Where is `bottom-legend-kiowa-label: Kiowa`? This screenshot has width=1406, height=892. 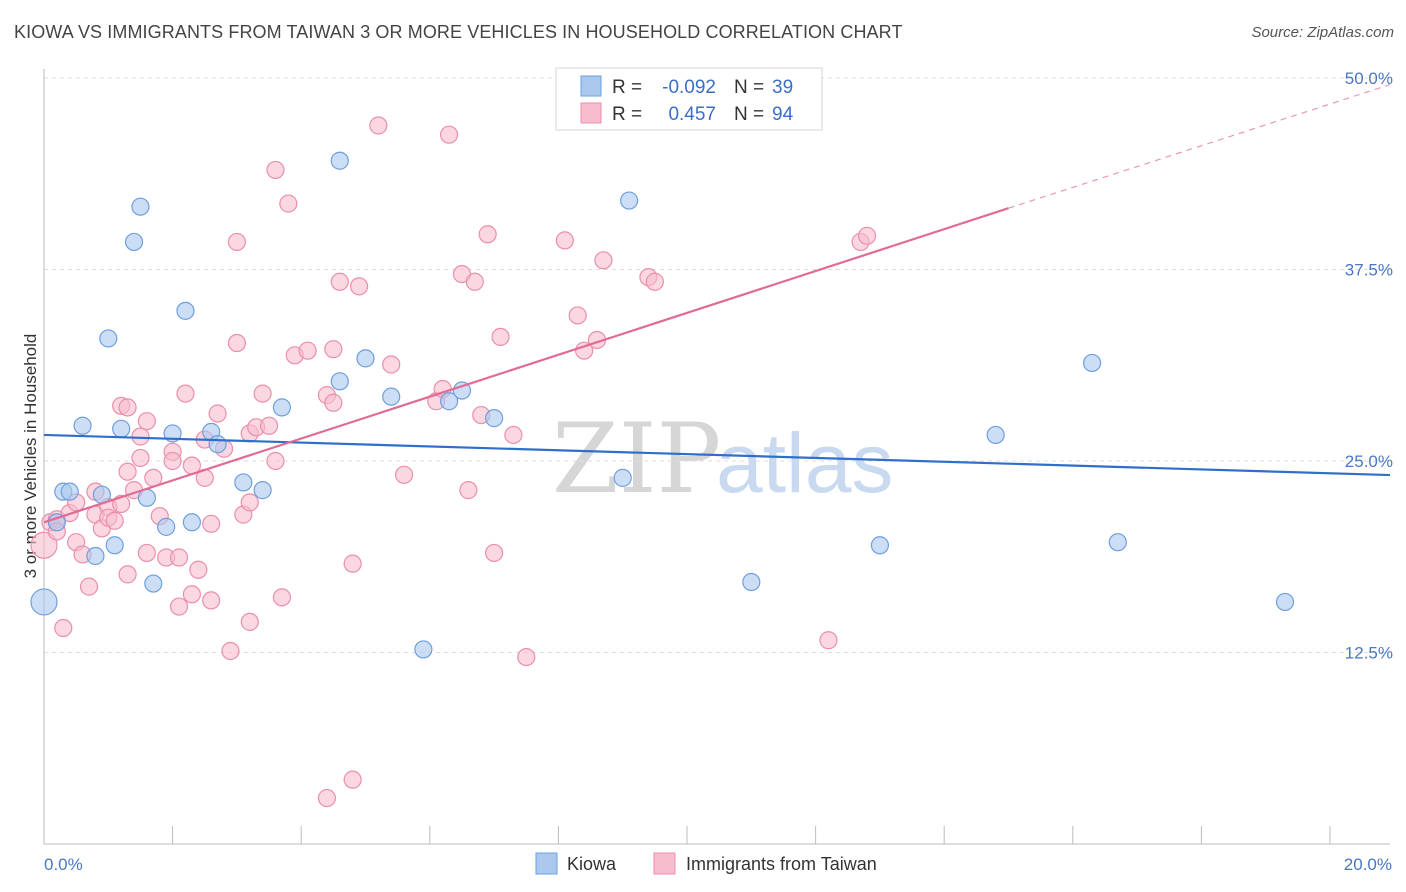 bottom-legend-kiowa-label: Kiowa is located at coordinates (592, 864).